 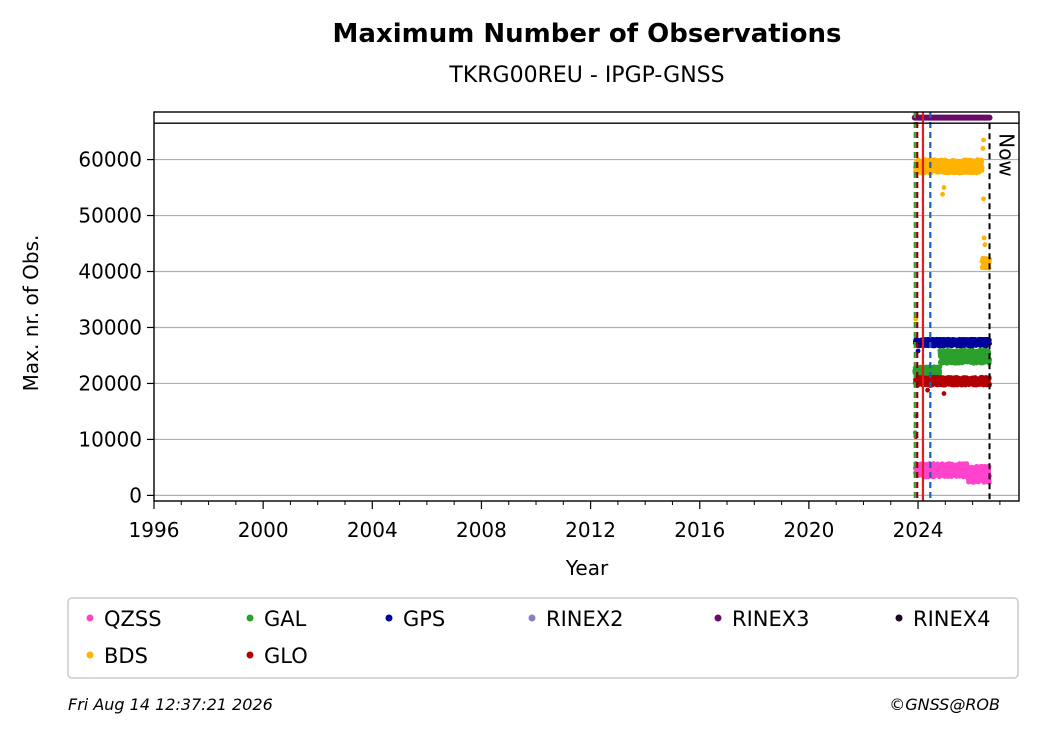 What do you see at coordinates (110, 160) in the screenshot?
I see `y-tick-label: 60000` at bounding box center [110, 160].